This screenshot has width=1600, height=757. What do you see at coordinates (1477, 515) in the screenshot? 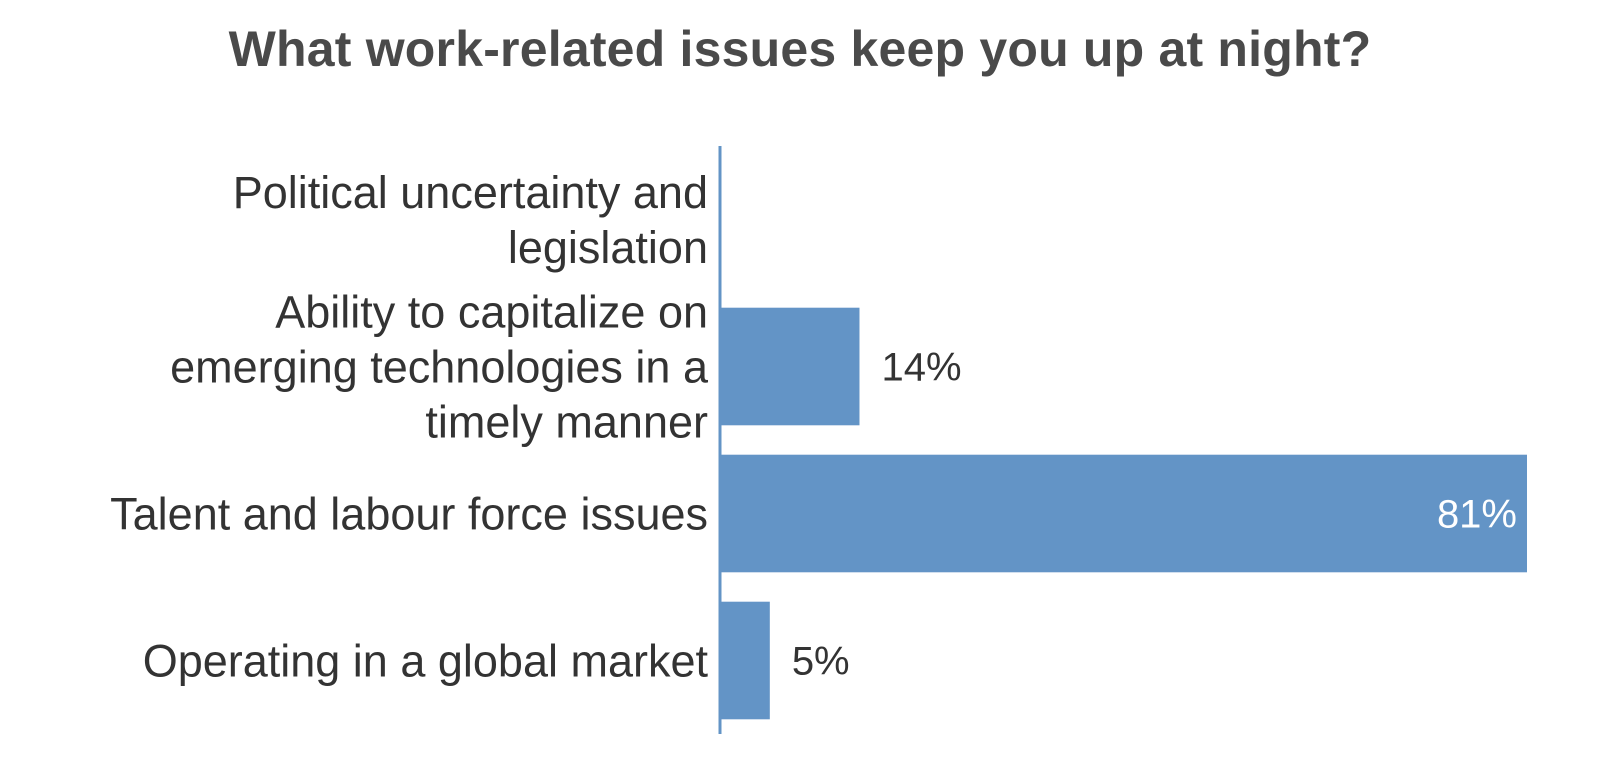
I see `data-label-3: 81%` at bounding box center [1477, 515].